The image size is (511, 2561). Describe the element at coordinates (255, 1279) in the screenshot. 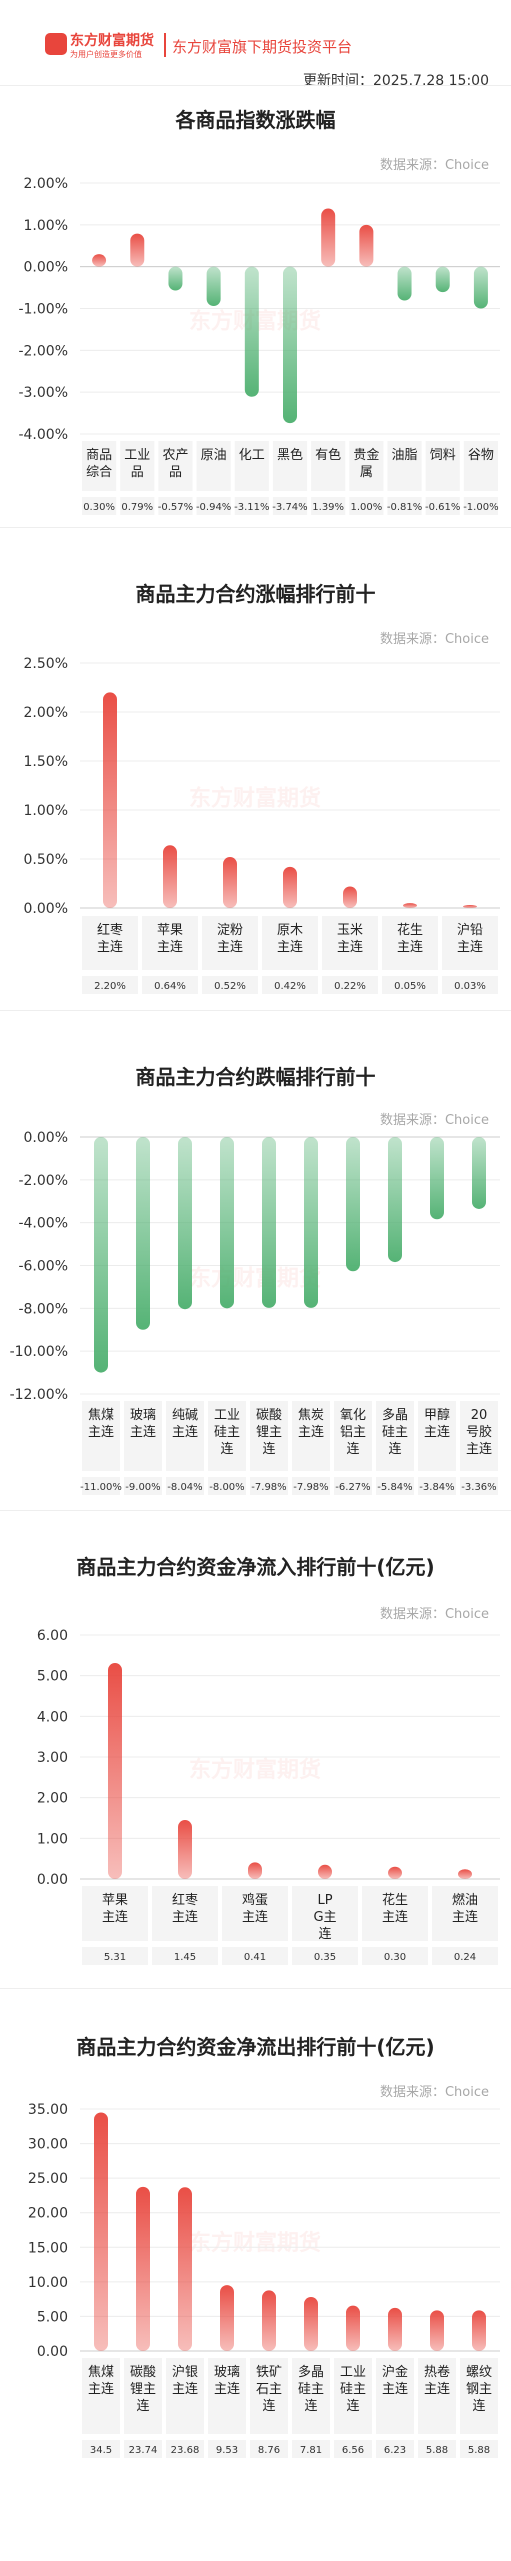

I see `watermark-text: 东方财富期货` at that location.